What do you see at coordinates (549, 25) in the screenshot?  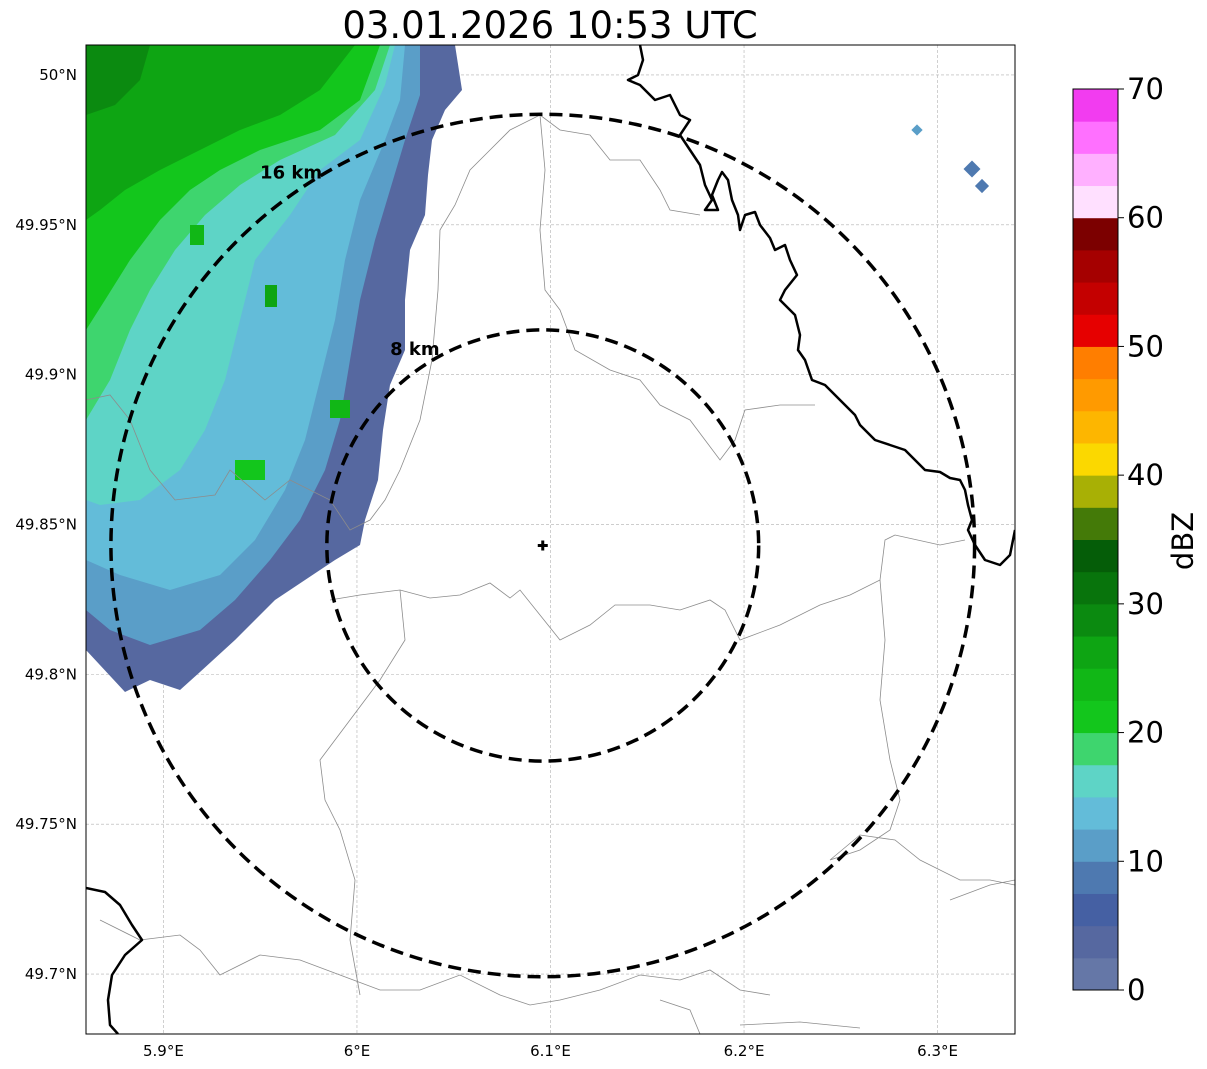 I see `map-title: 03.01.2026 10:53 UTC` at bounding box center [549, 25].